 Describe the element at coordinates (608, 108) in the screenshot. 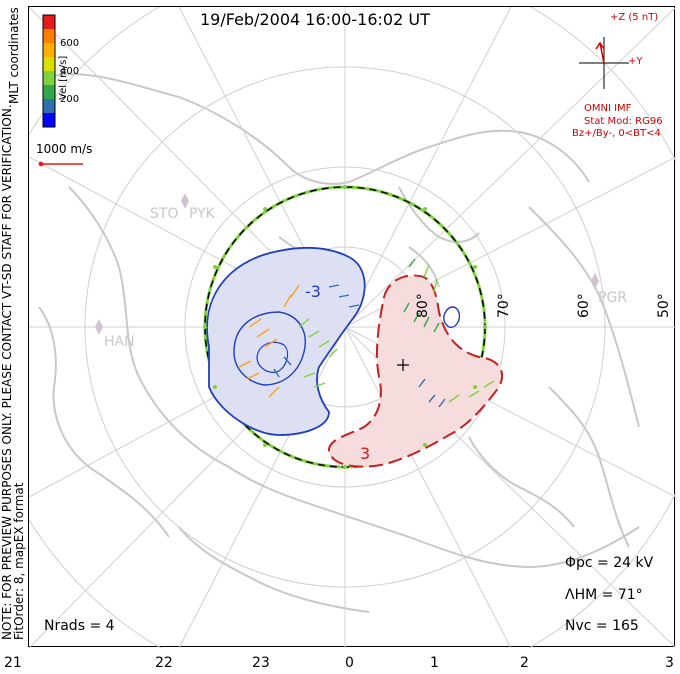

I see `imf-source-label: OMNI IMF` at that location.